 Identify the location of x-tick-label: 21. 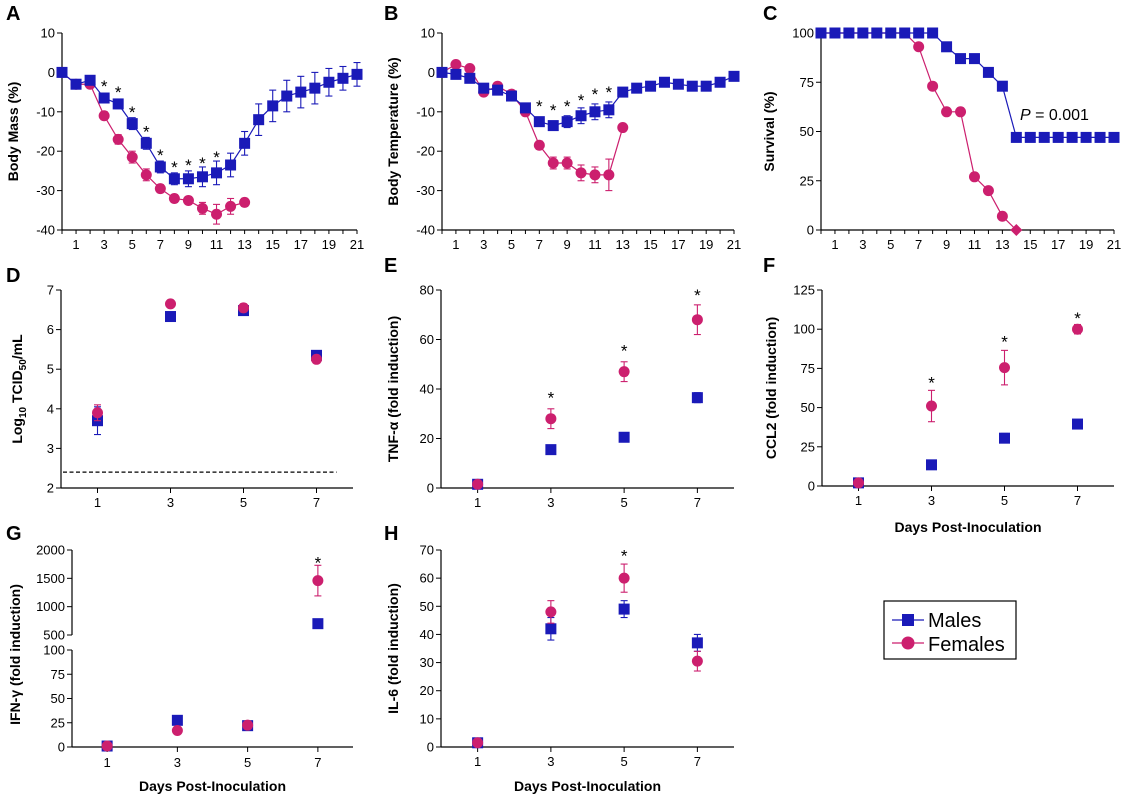
(1114, 244).